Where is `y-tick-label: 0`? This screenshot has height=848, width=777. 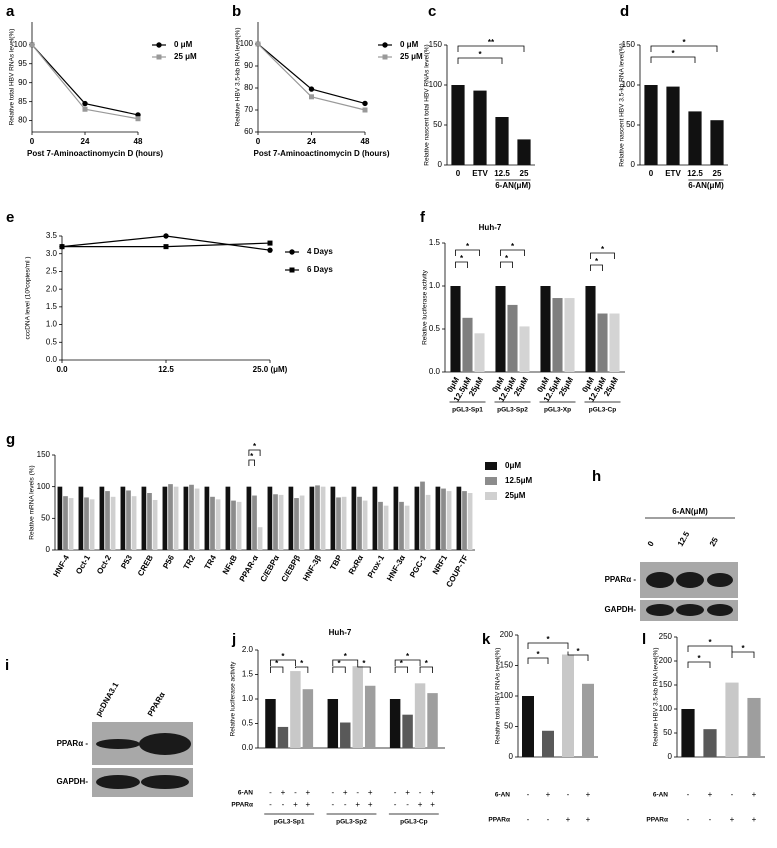 y-tick-label: 0 is located at coordinates (511, 756).